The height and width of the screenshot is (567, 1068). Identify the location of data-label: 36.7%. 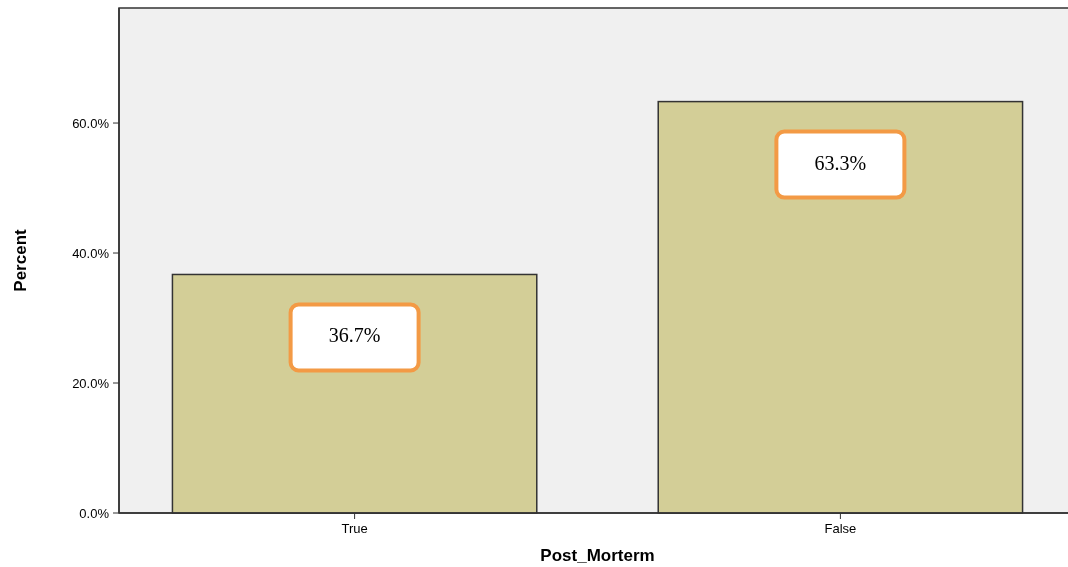
(354, 335).